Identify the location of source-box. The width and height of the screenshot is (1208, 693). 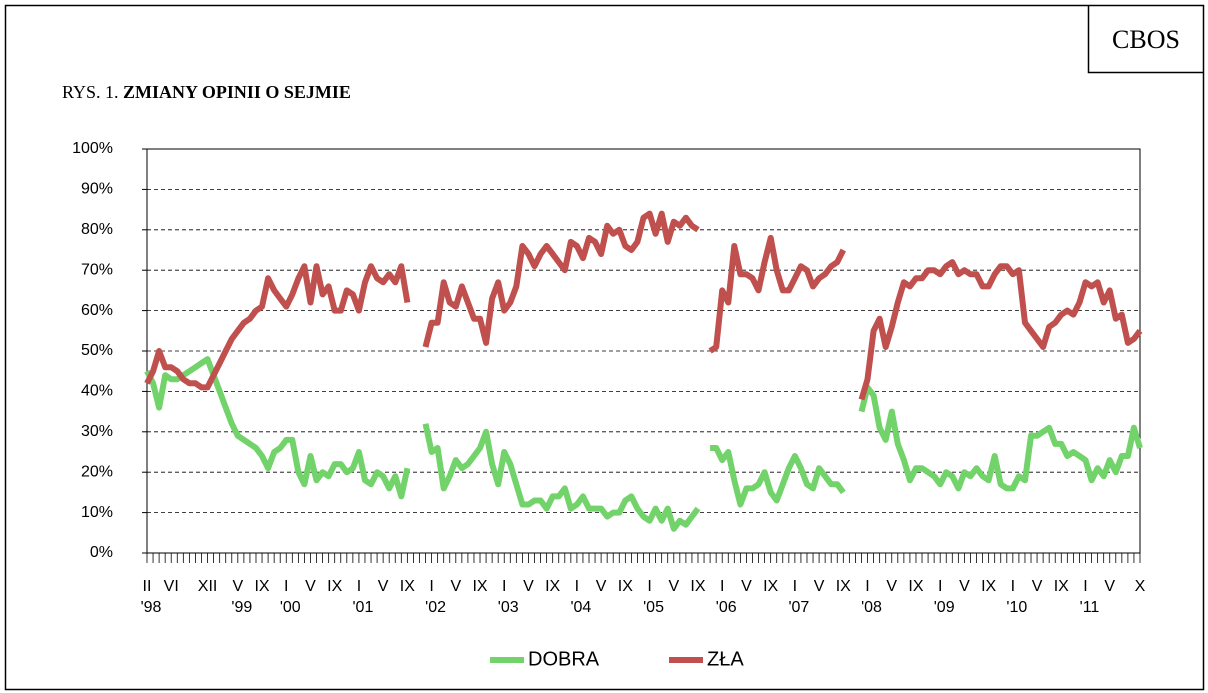
(1145, 39).